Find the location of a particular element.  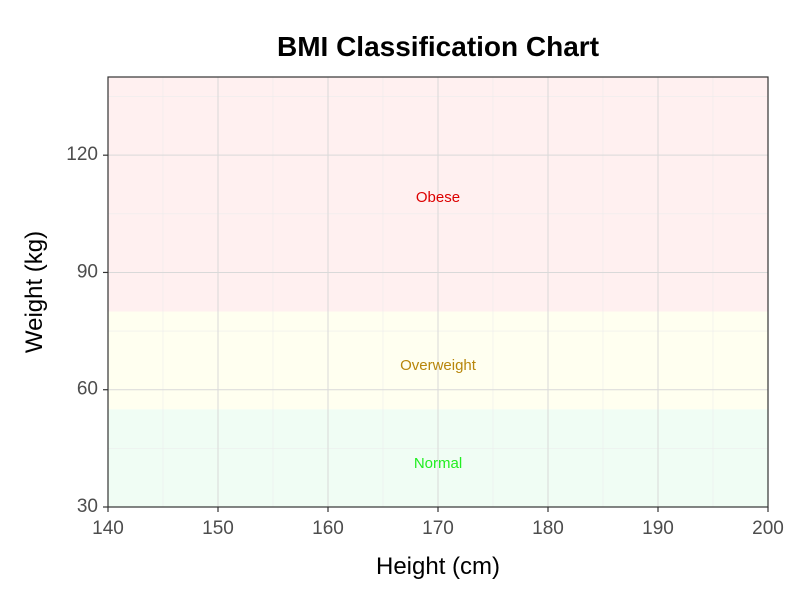

chart-title: BMI Classification Chart is located at coordinates (438, 46).